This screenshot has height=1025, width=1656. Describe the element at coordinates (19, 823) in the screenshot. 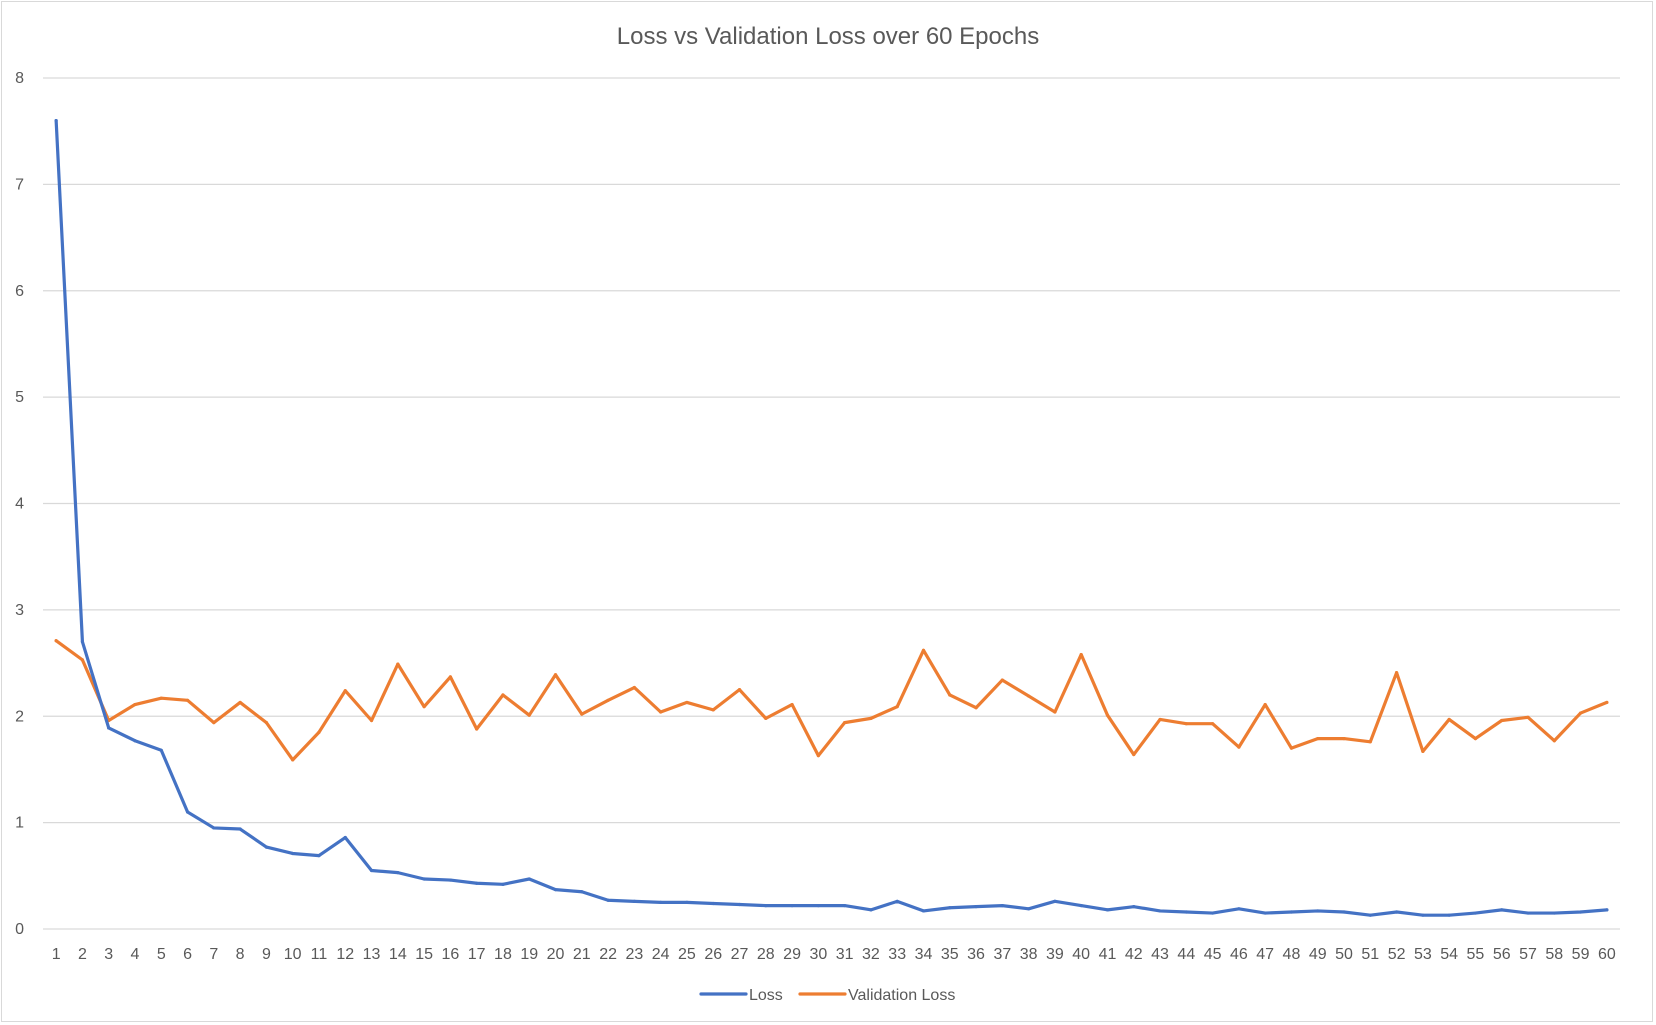

I see `y-tick-label: 1` at that location.